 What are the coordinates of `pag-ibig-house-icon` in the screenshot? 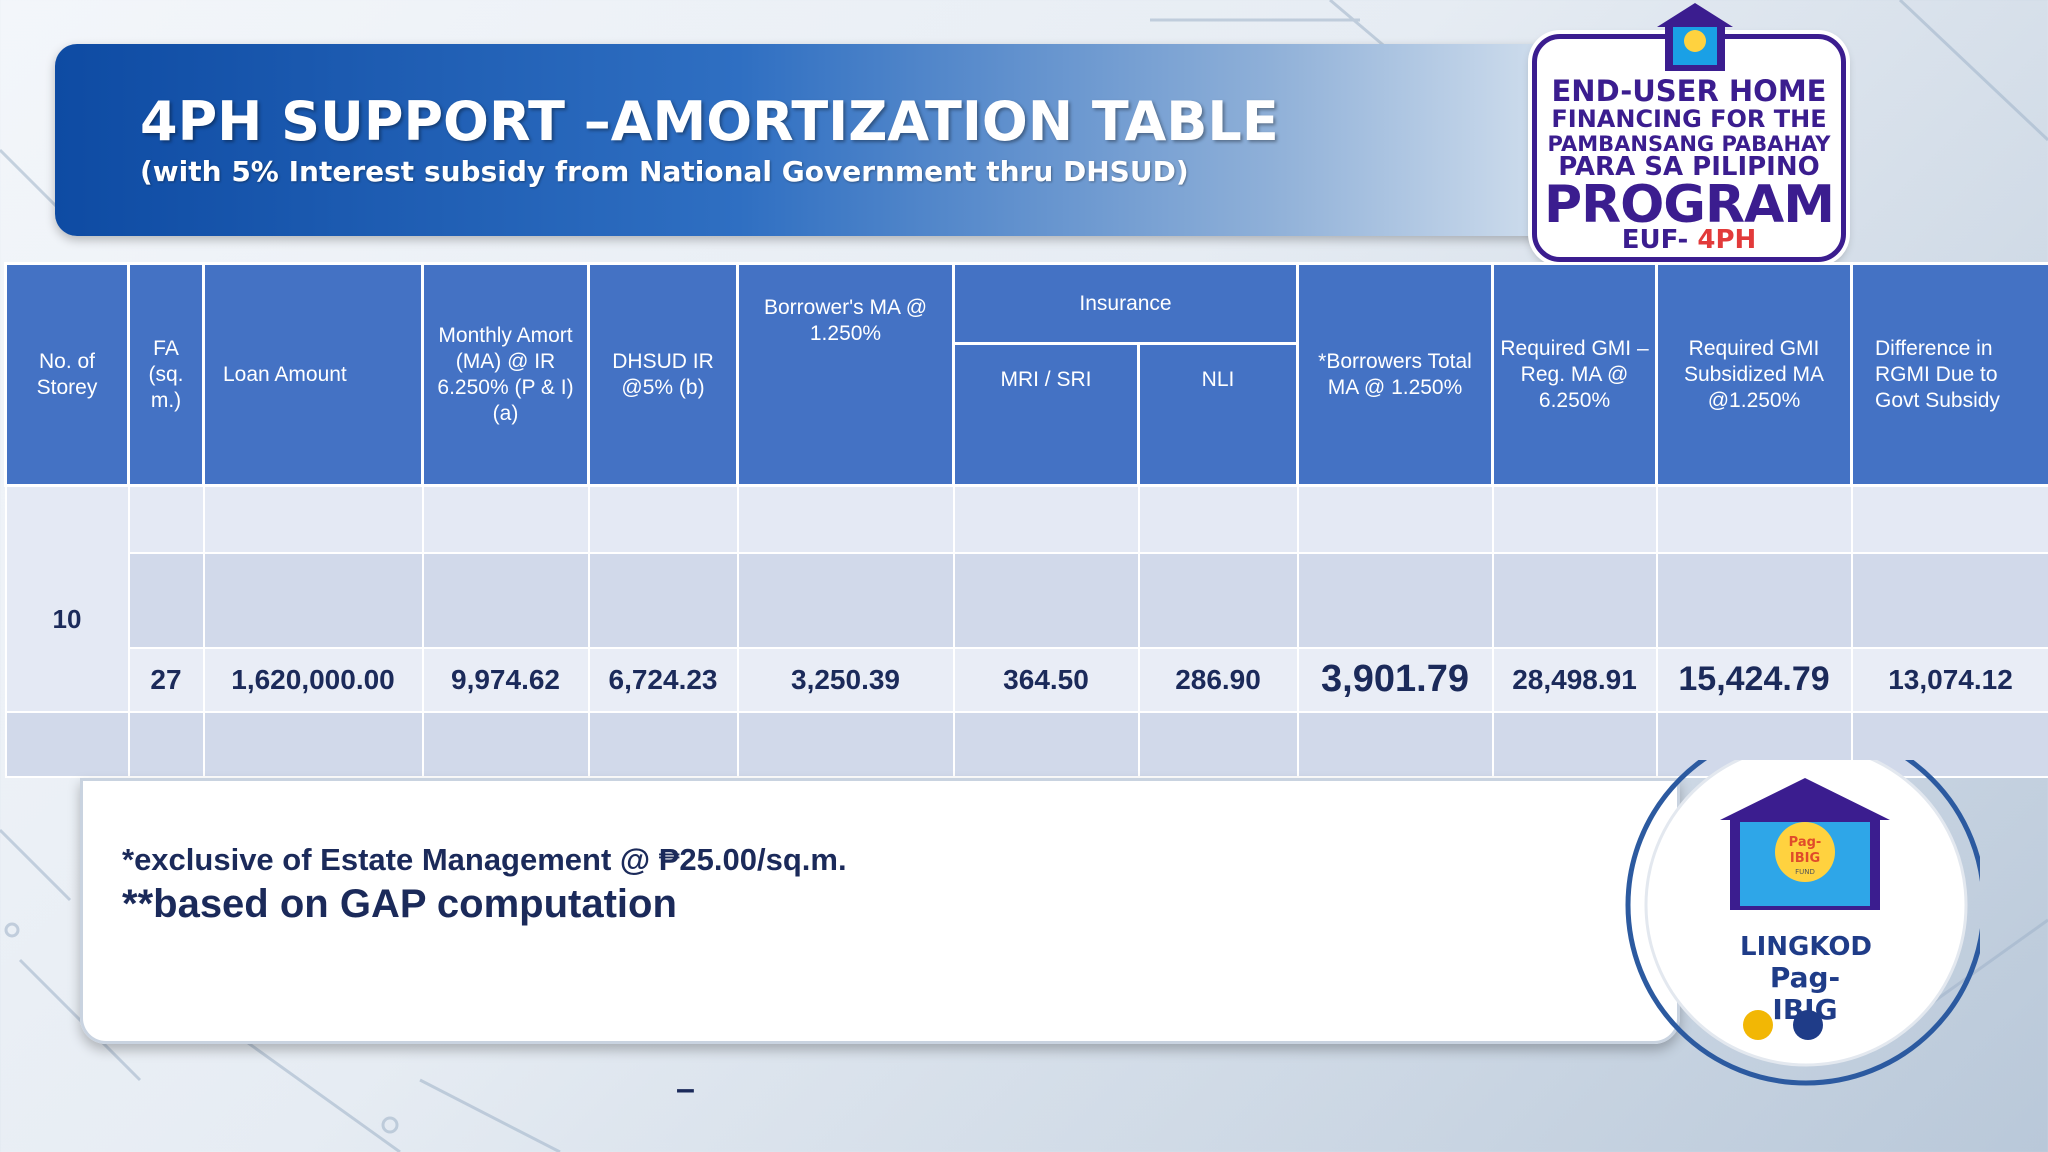 It's located at (1695, 37).